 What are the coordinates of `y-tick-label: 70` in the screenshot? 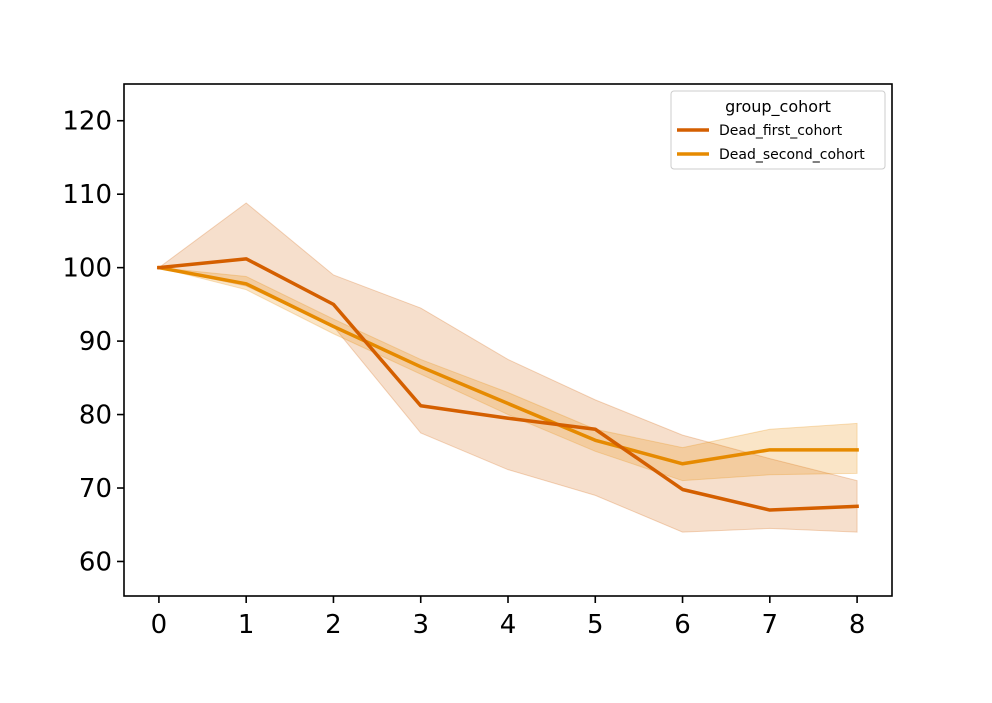 It's located at (95, 489).